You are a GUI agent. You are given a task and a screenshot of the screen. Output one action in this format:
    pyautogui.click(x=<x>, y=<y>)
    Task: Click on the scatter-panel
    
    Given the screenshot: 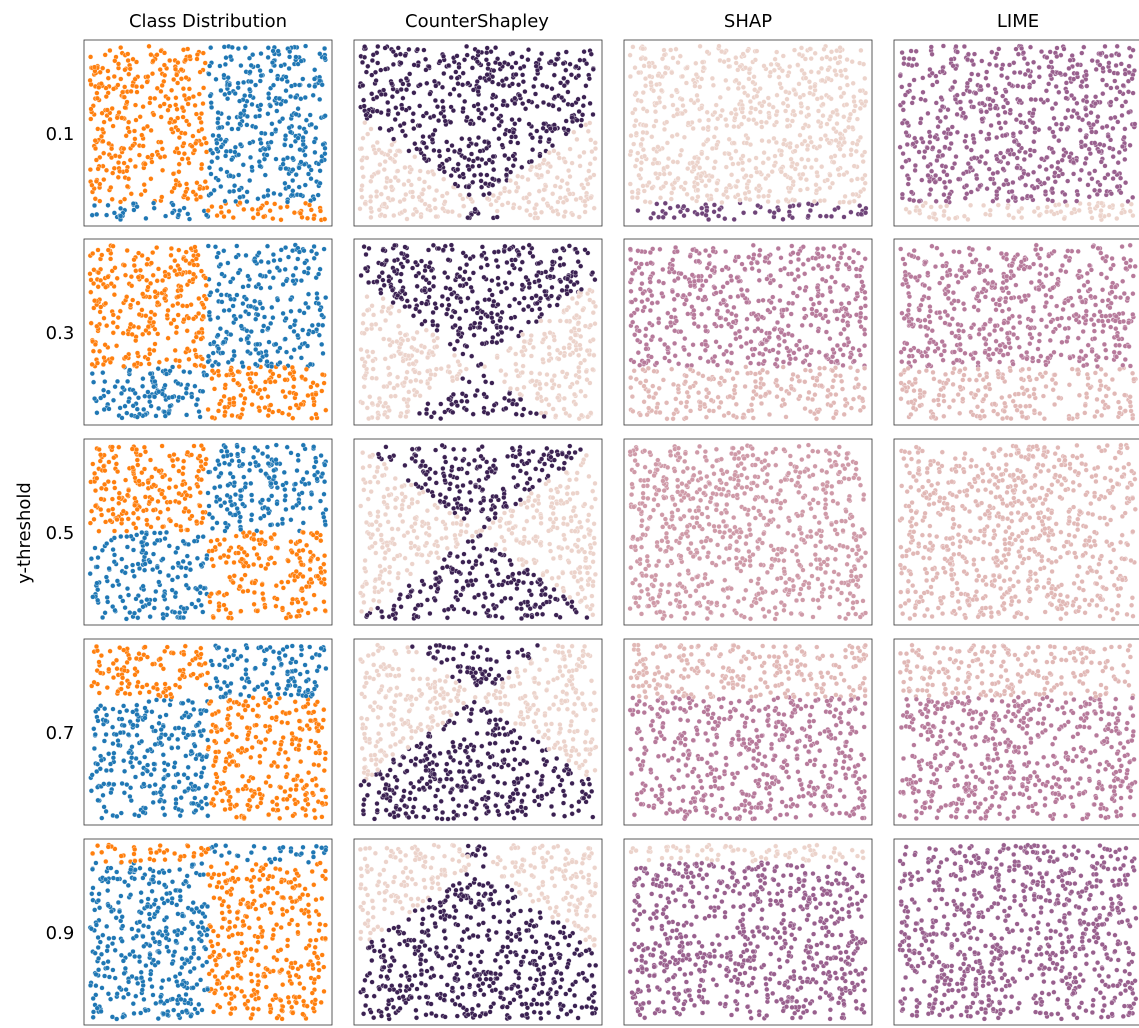 What is the action you would take?
    pyautogui.click(x=208, y=332)
    